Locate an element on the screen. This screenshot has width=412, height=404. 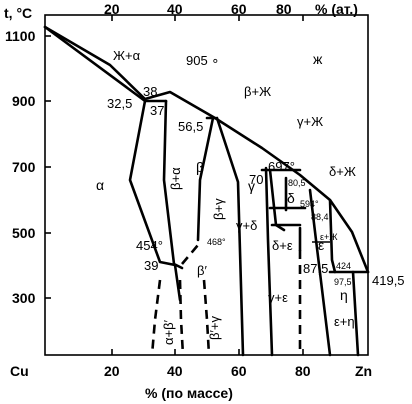
x-bottom-tick-60: 60 is located at coordinates (239, 371).